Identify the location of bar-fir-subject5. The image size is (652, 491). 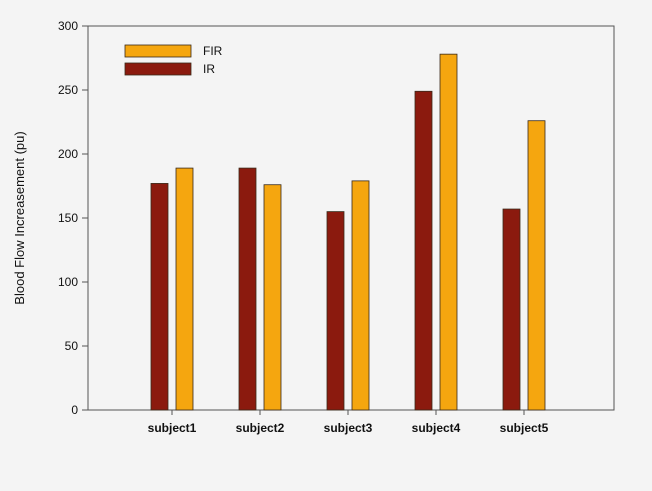
(536, 265).